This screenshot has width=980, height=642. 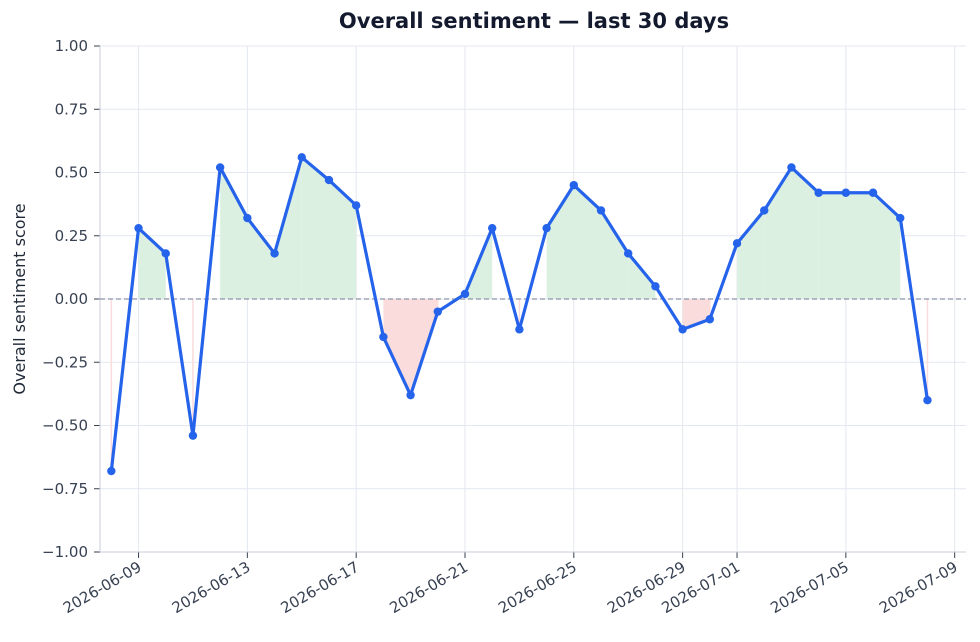 What do you see at coordinates (537, 587) in the screenshot?
I see `x-tick-label: 2026-06-25` at bounding box center [537, 587].